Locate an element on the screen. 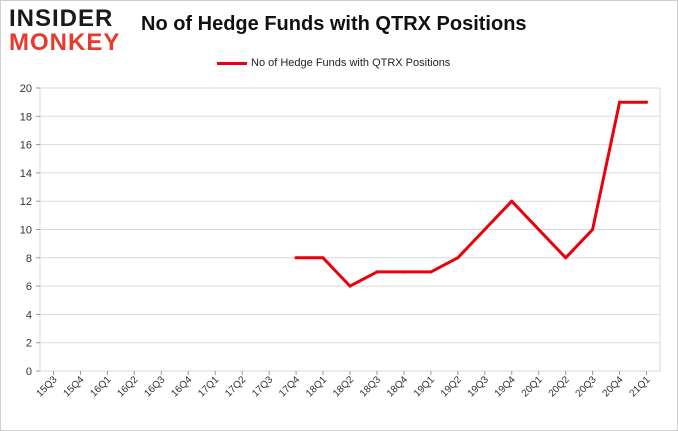 Image resolution: width=678 pixels, height=431 pixels. logo-text-insider: INSIDER is located at coordinates (61, 18).